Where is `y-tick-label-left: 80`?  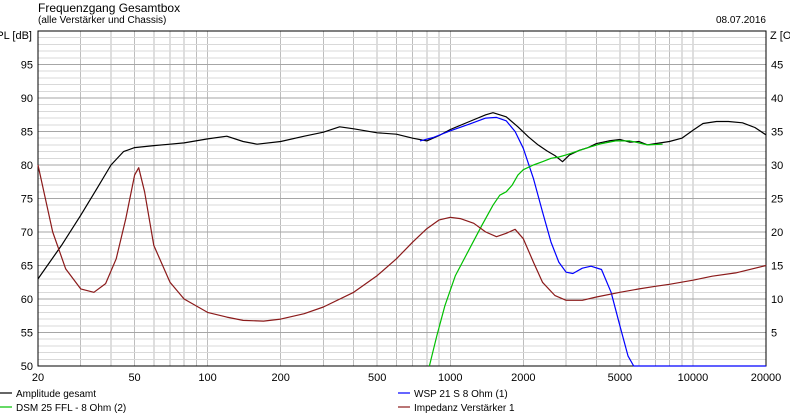
y-tick-label-left: 80 is located at coordinates (27, 166).